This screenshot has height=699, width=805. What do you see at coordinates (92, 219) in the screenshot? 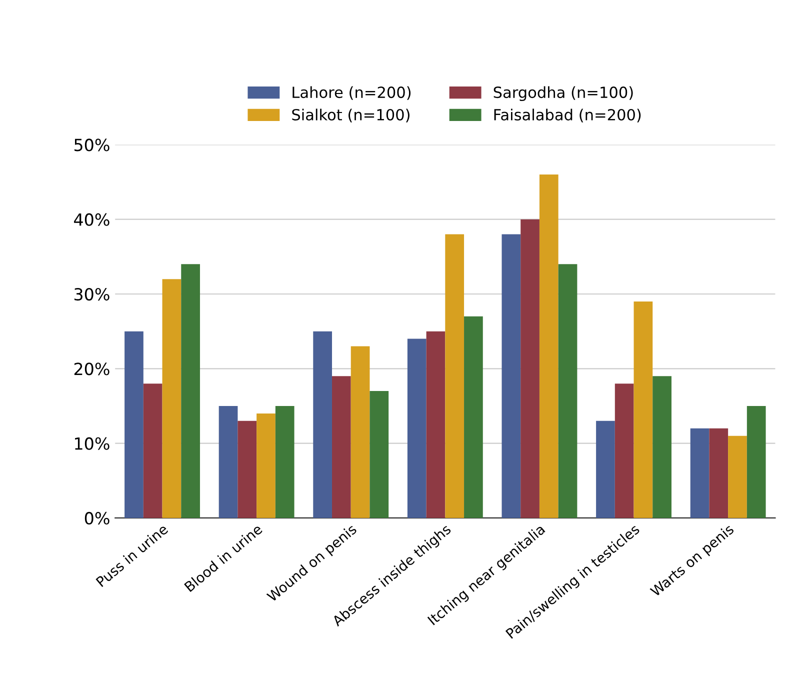
I see `y-tick-label: 40%` at bounding box center [92, 219].